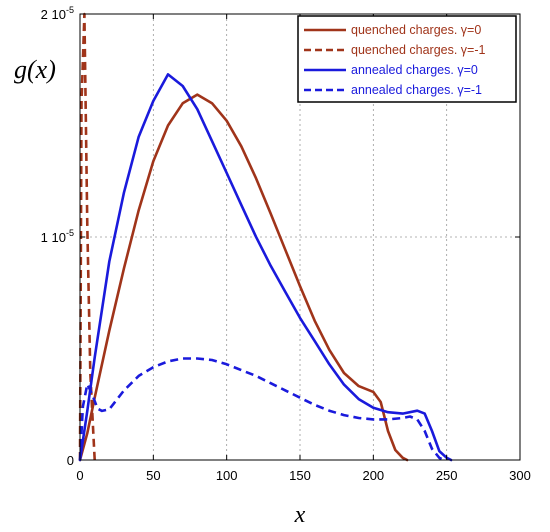 The width and height of the screenshot is (550, 532). I want to click on x-tick-label: 300, so click(520, 475).